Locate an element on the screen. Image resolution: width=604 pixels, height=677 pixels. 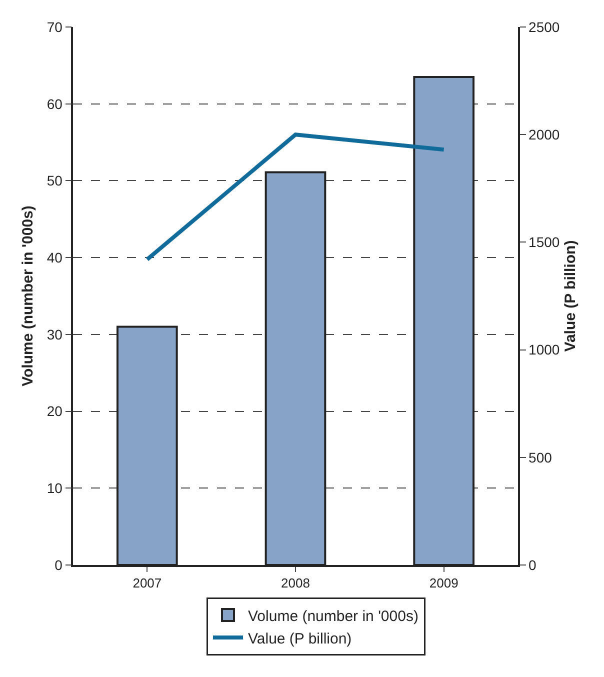
y-tick-label: 20 is located at coordinates (54, 411).